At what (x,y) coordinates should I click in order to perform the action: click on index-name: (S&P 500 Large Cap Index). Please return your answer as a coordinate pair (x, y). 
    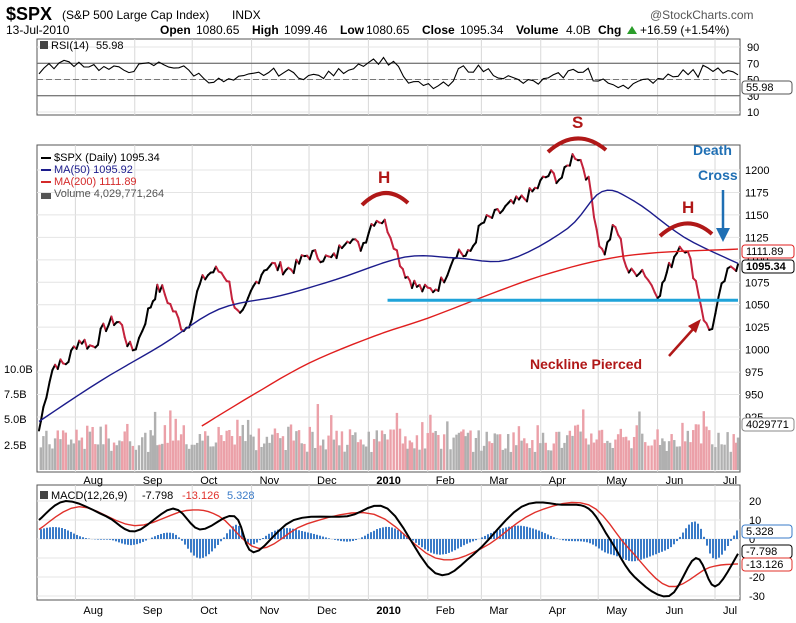
    Looking at the image, I should click on (135, 15).